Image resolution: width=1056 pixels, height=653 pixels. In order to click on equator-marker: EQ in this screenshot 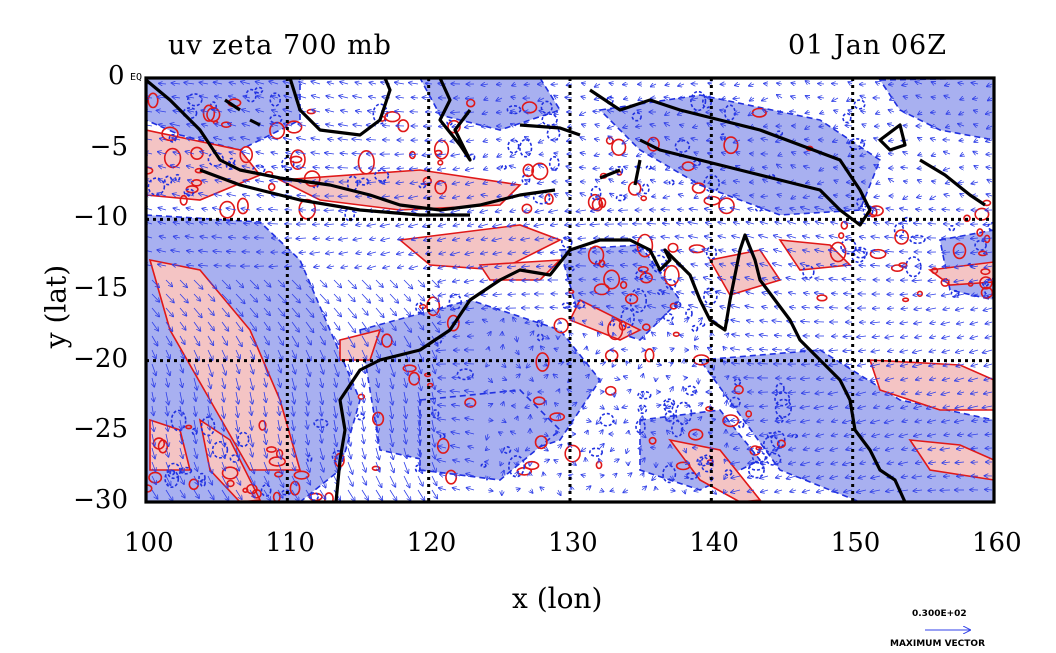, I will do `click(136, 77)`.